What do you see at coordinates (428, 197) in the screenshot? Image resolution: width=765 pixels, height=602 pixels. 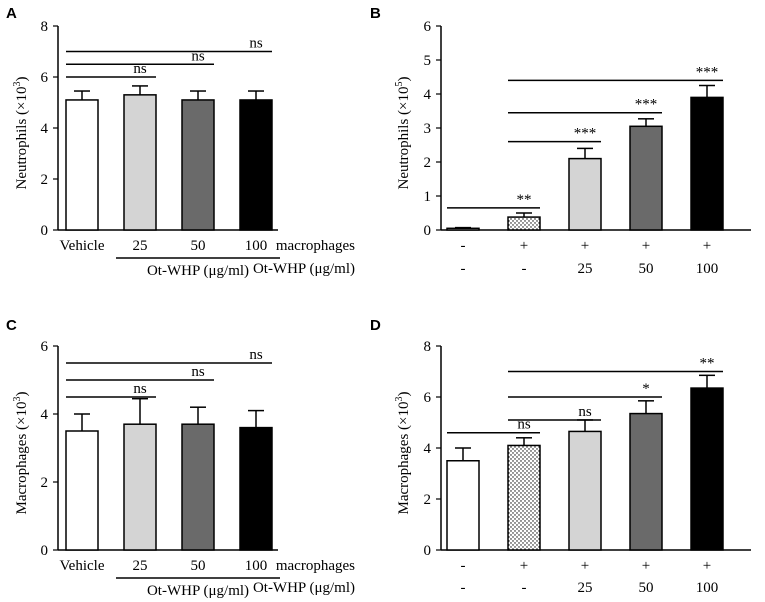 I see `y-tick-label: 1` at bounding box center [428, 197].